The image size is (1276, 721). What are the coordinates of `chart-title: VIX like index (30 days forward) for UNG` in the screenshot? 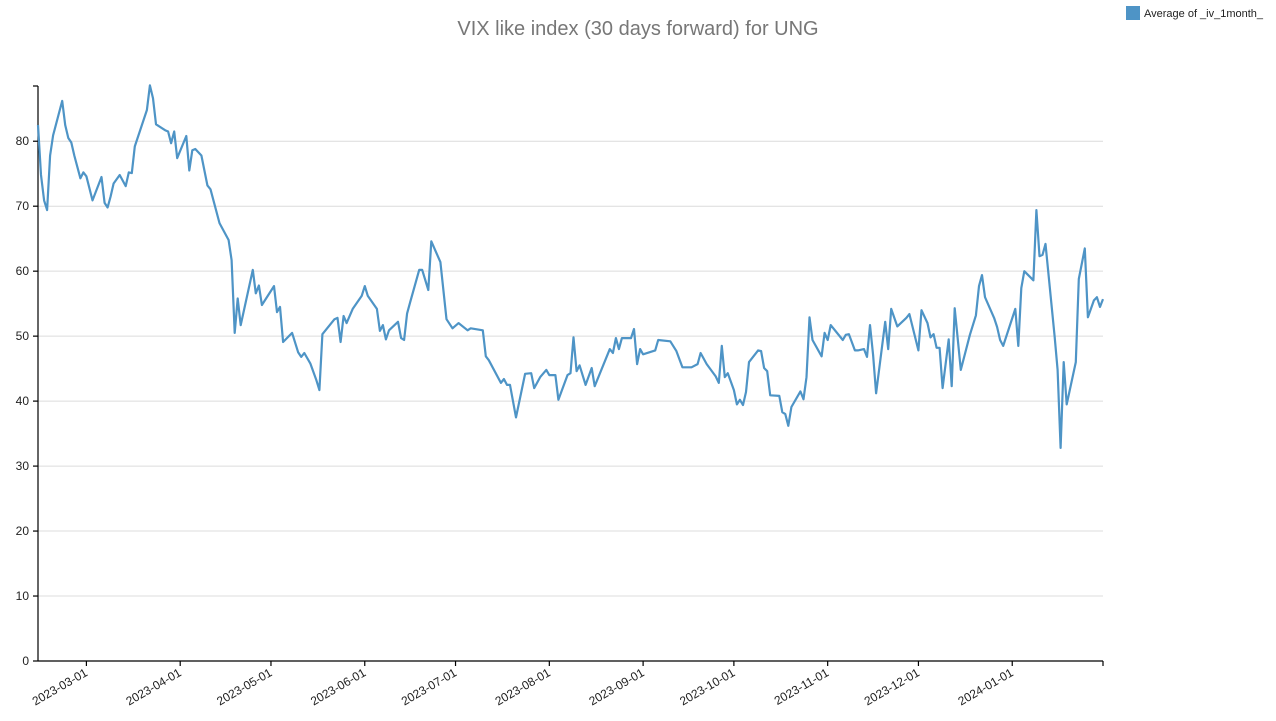 It's located at (637, 29).